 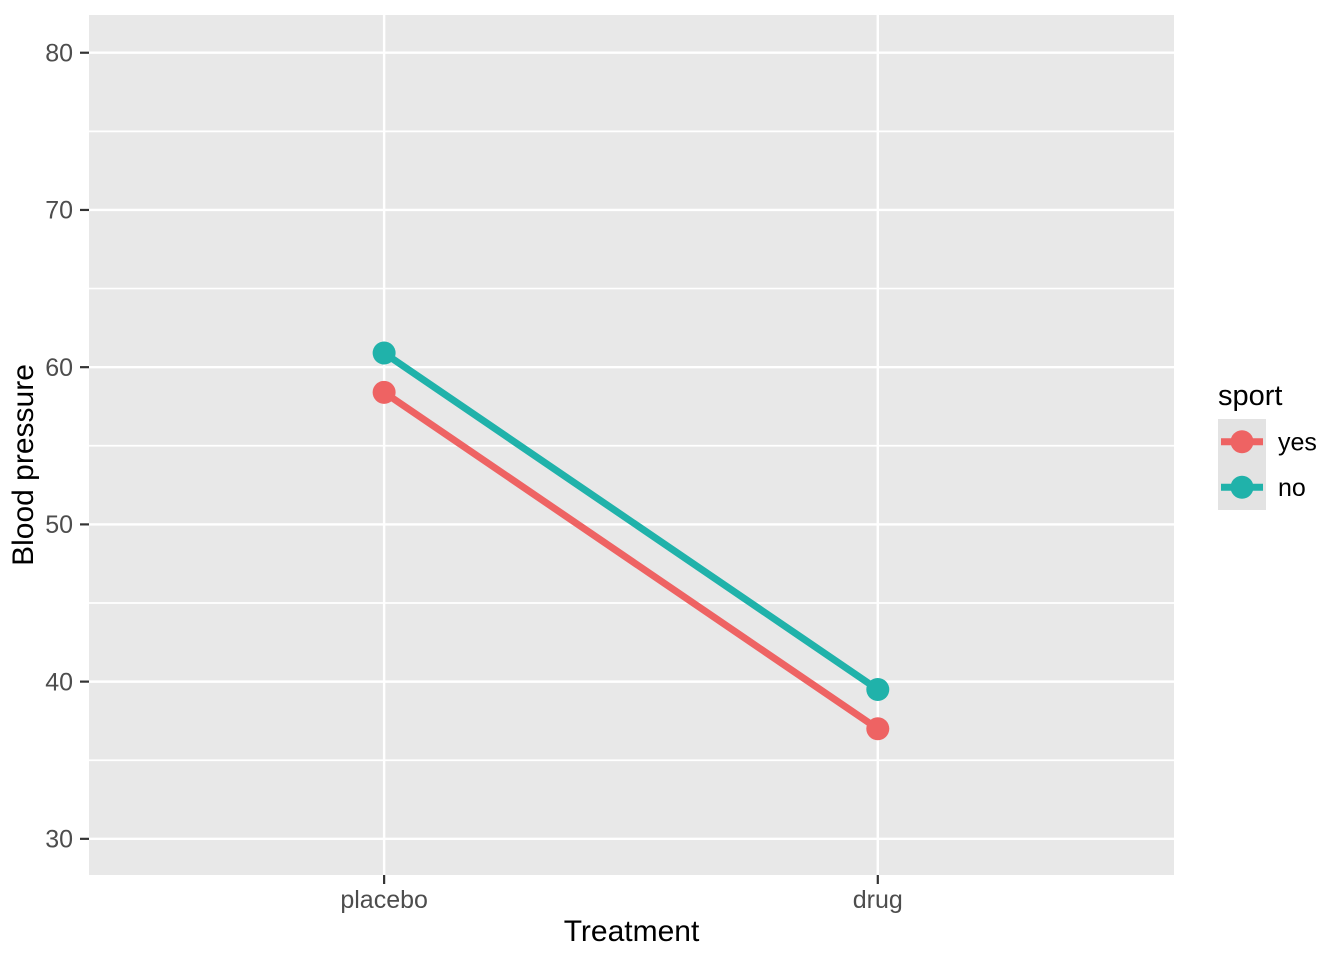 I want to click on series-line-yes, so click(x=631, y=560).